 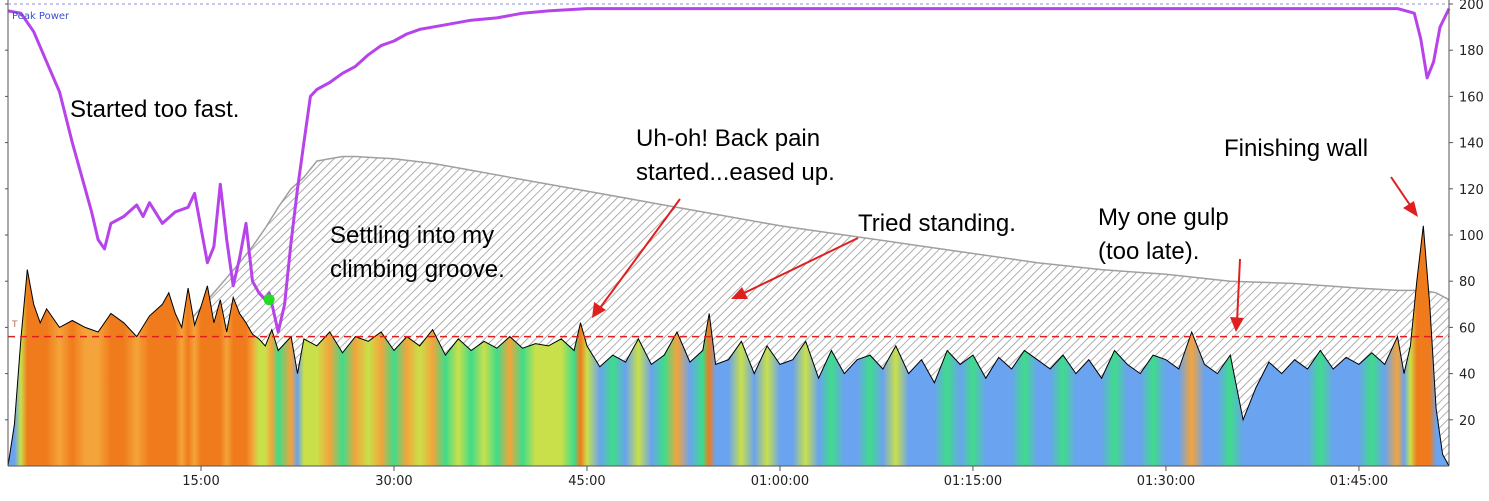 What do you see at coordinates (735, 155) in the screenshot?
I see `annotation-back-pain: Uh-oh! Back pain started...eased up.` at bounding box center [735, 155].